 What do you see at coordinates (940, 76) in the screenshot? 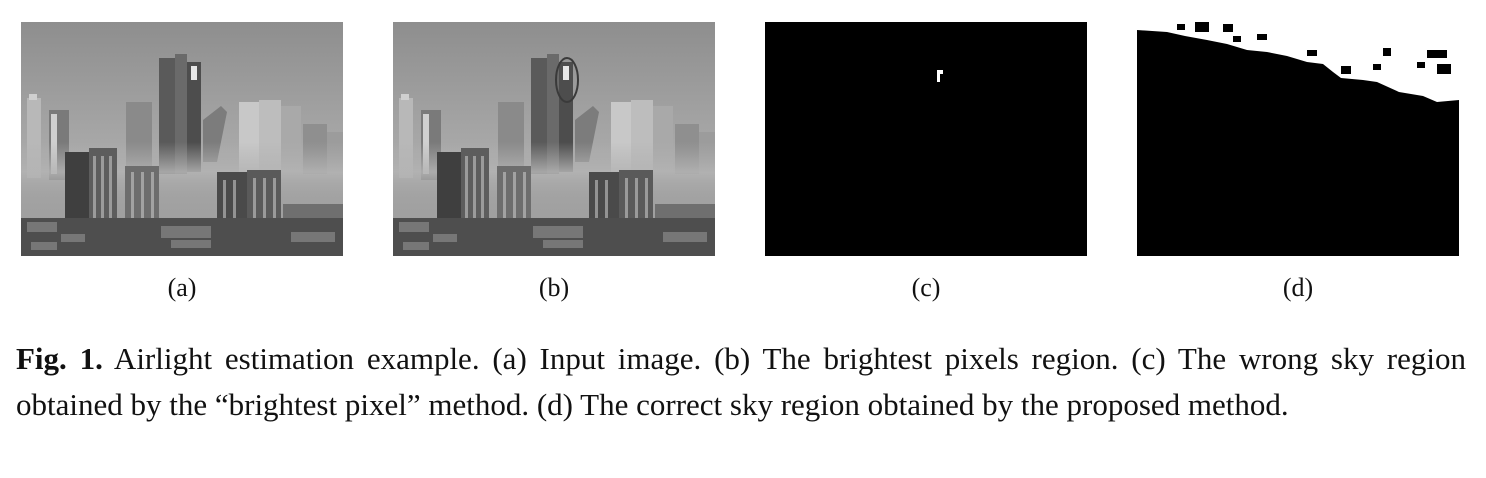
I see `tiny-bright-region` at bounding box center [940, 76].